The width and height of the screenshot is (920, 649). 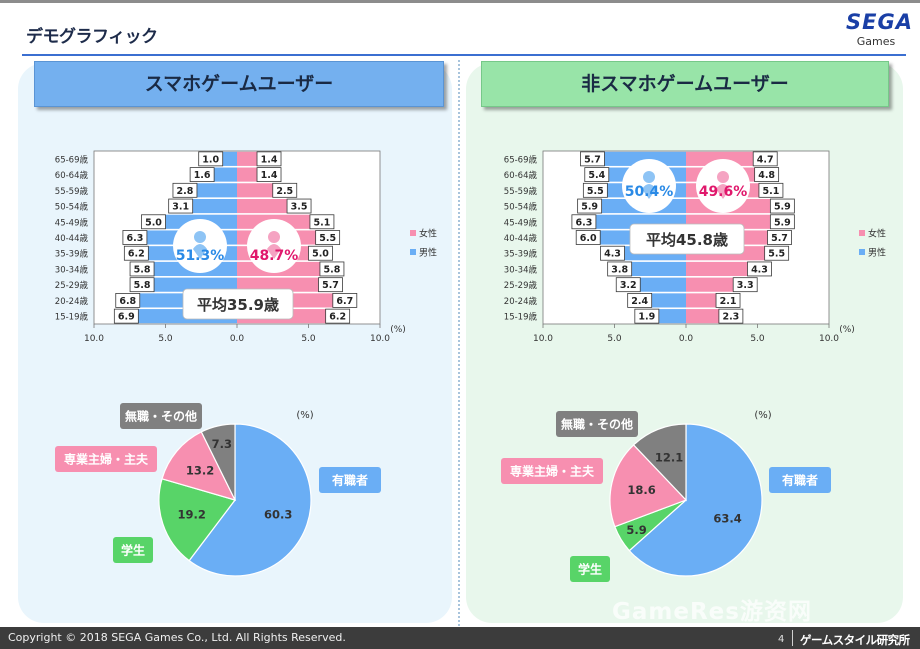 What do you see at coordinates (521, 269) in the screenshot?
I see `right-age-label: 30-34歳` at bounding box center [521, 269].